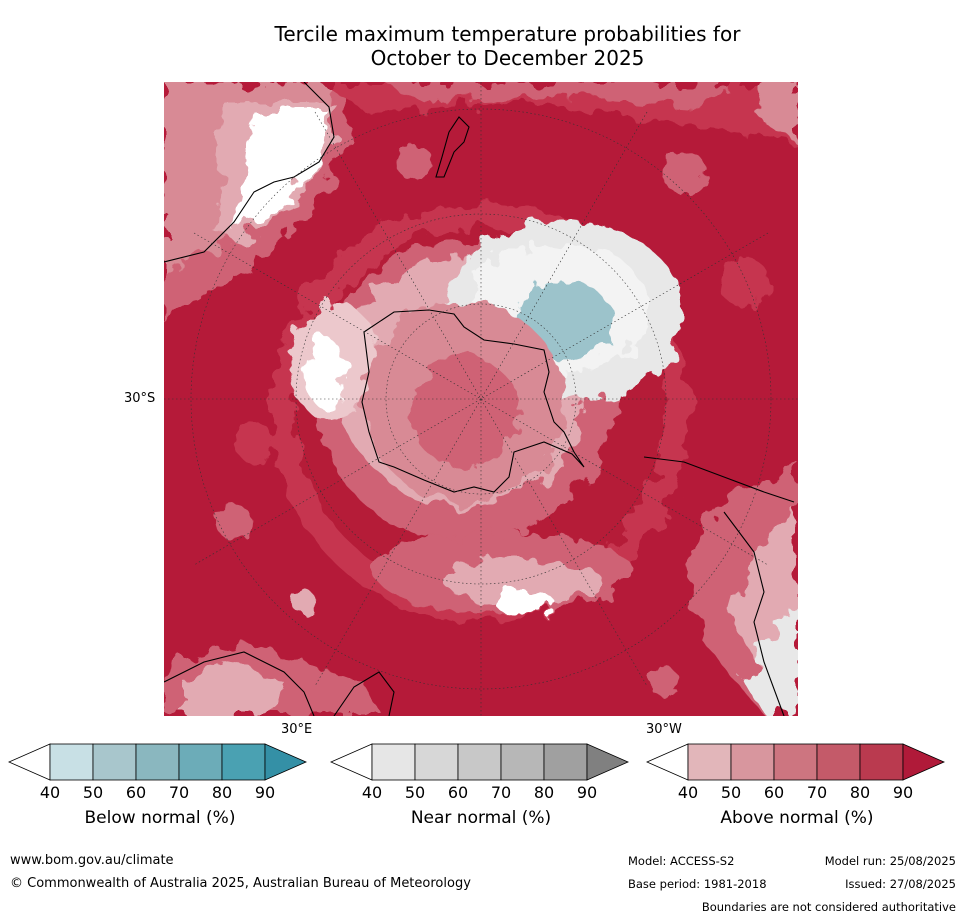  Describe the element at coordinates (297, 729) in the screenshot. I see `lon-label-30e: 30°E` at that location.